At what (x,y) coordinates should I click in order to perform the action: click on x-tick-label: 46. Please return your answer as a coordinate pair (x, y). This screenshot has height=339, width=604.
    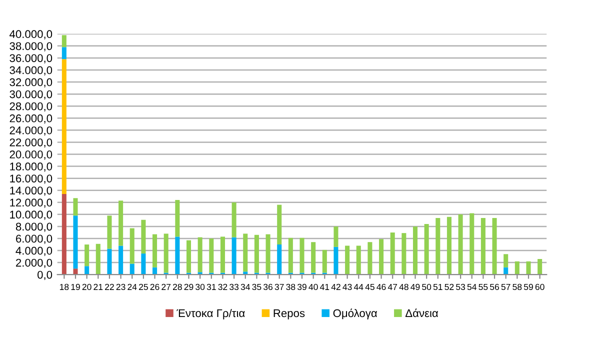
    Looking at the image, I should click on (381, 287).